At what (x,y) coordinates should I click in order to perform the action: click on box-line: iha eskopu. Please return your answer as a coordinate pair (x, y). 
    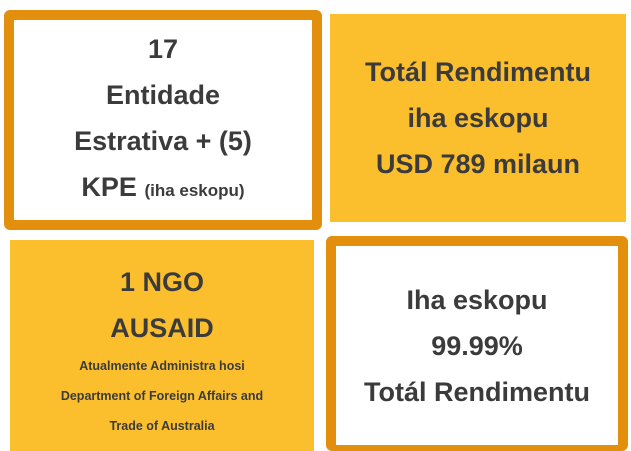
    Looking at the image, I should click on (478, 118).